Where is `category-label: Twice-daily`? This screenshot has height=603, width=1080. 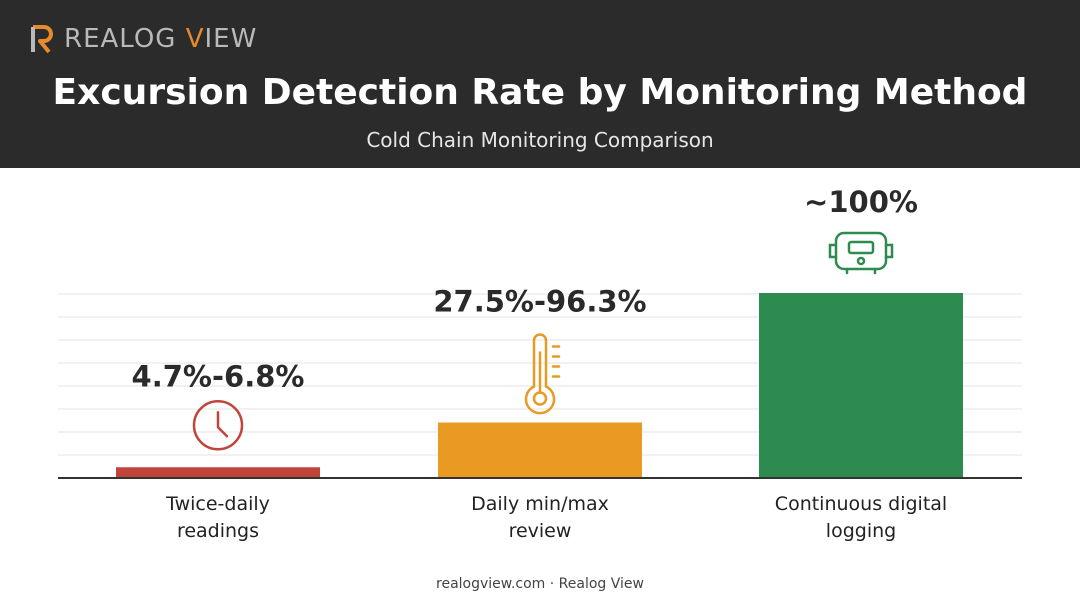 category-label: Twice-daily is located at coordinates (217, 504).